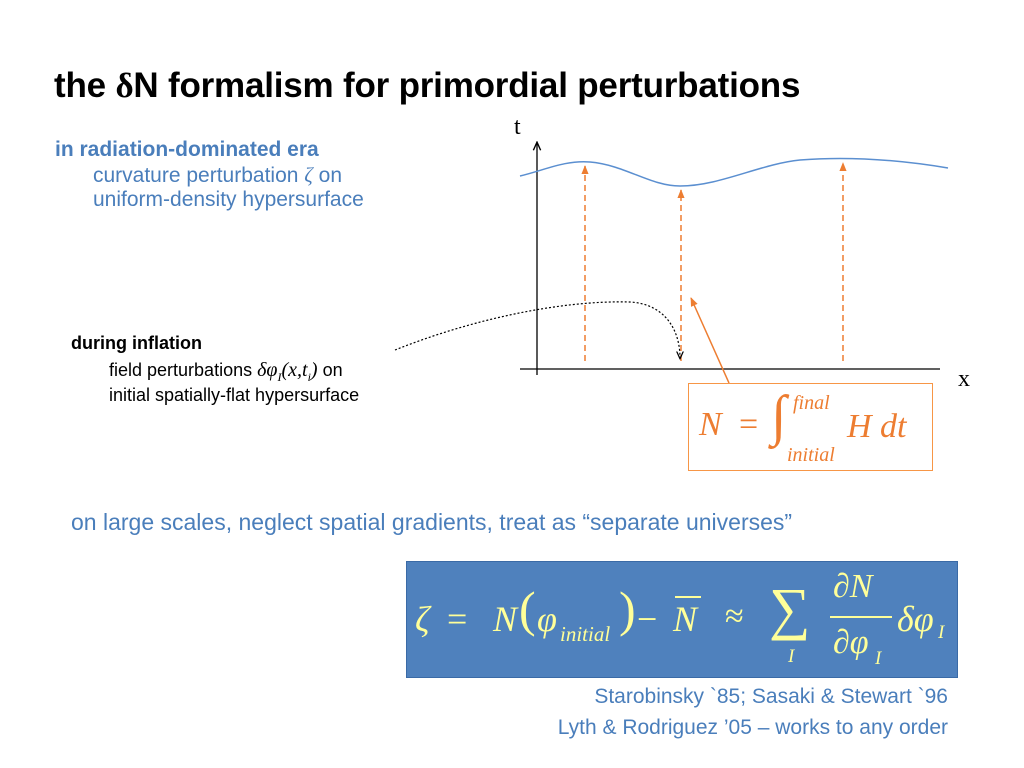 Image resolution: width=1024 pixels, height=768 pixels. What do you see at coordinates (183, 370) in the screenshot?
I see `inflation-line1-text: field perturbations` at bounding box center [183, 370].